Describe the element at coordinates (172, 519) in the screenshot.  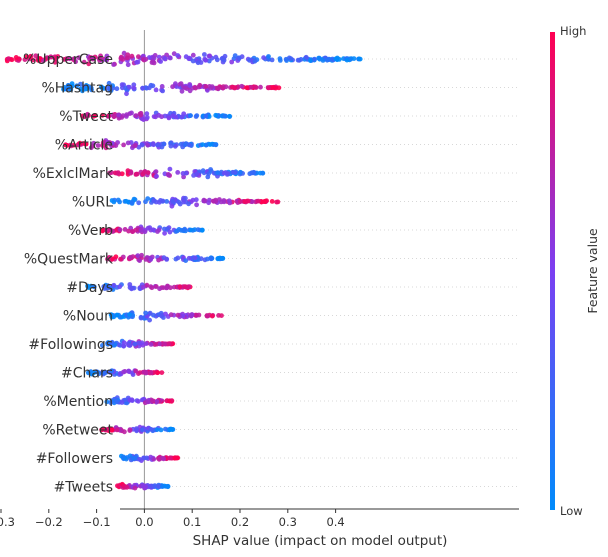
I see `x-ticks: −0.3 −0.2 −0.1 0.0 0.1 0.2 0.3 0.4` at that location.